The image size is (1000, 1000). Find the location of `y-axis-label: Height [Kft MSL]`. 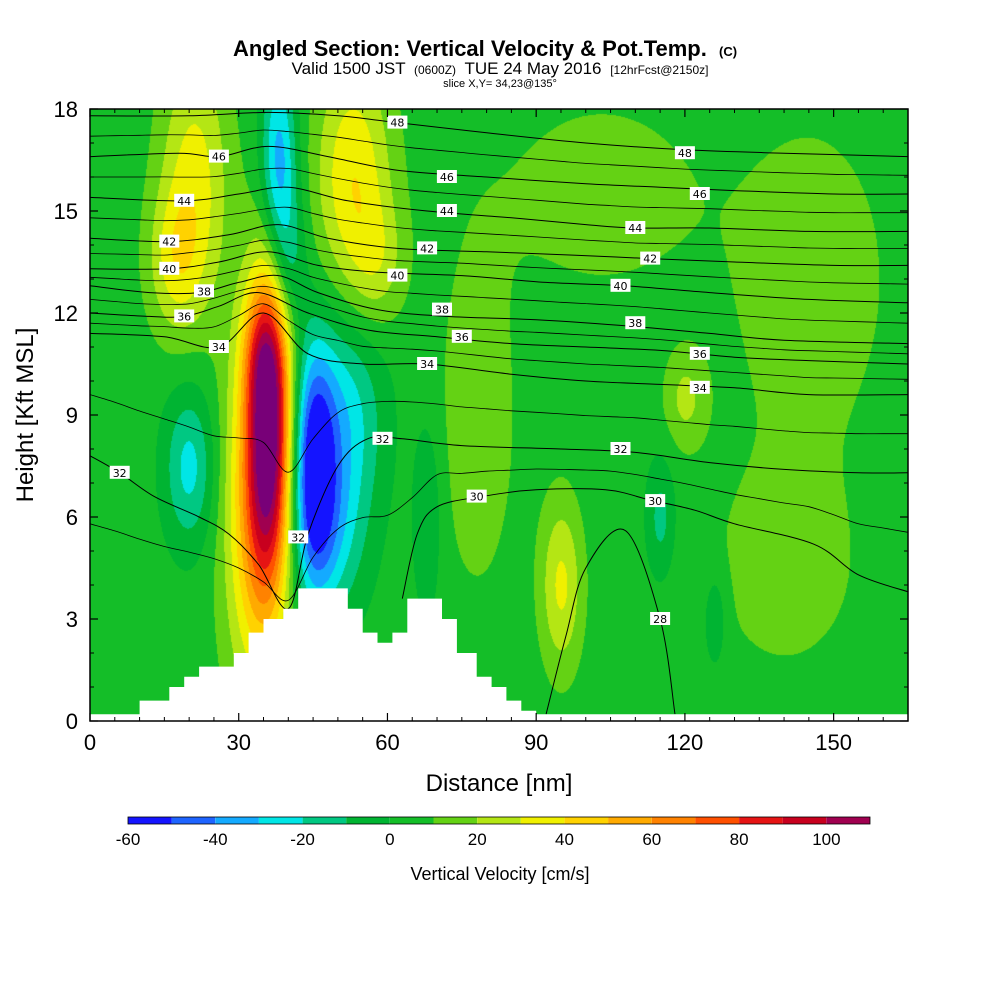

y-axis-label: Height [Kft MSL] is located at coordinates (25, 415).